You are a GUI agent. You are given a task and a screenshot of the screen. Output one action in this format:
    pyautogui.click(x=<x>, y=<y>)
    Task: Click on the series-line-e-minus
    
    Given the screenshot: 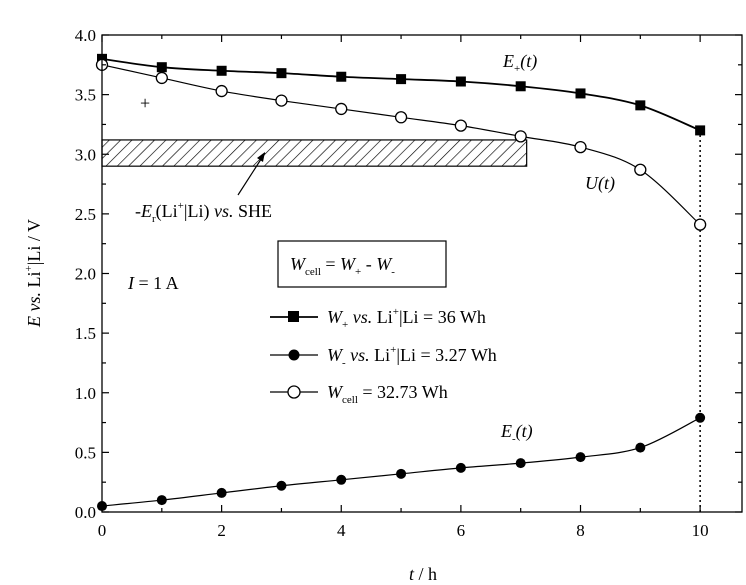 What is the action you would take?
    pyautogui.click(x=401, y=462)
    